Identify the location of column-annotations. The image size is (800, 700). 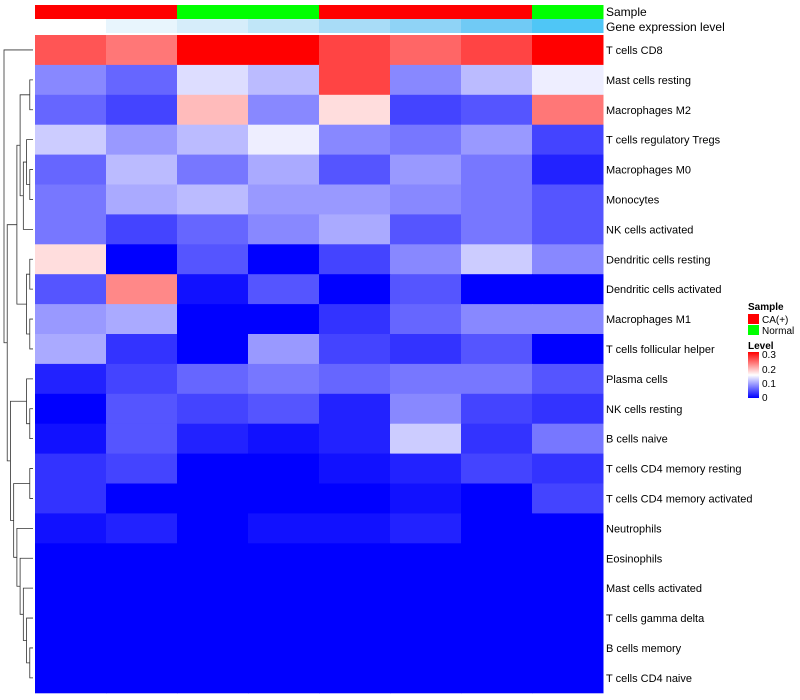
(319, 19).